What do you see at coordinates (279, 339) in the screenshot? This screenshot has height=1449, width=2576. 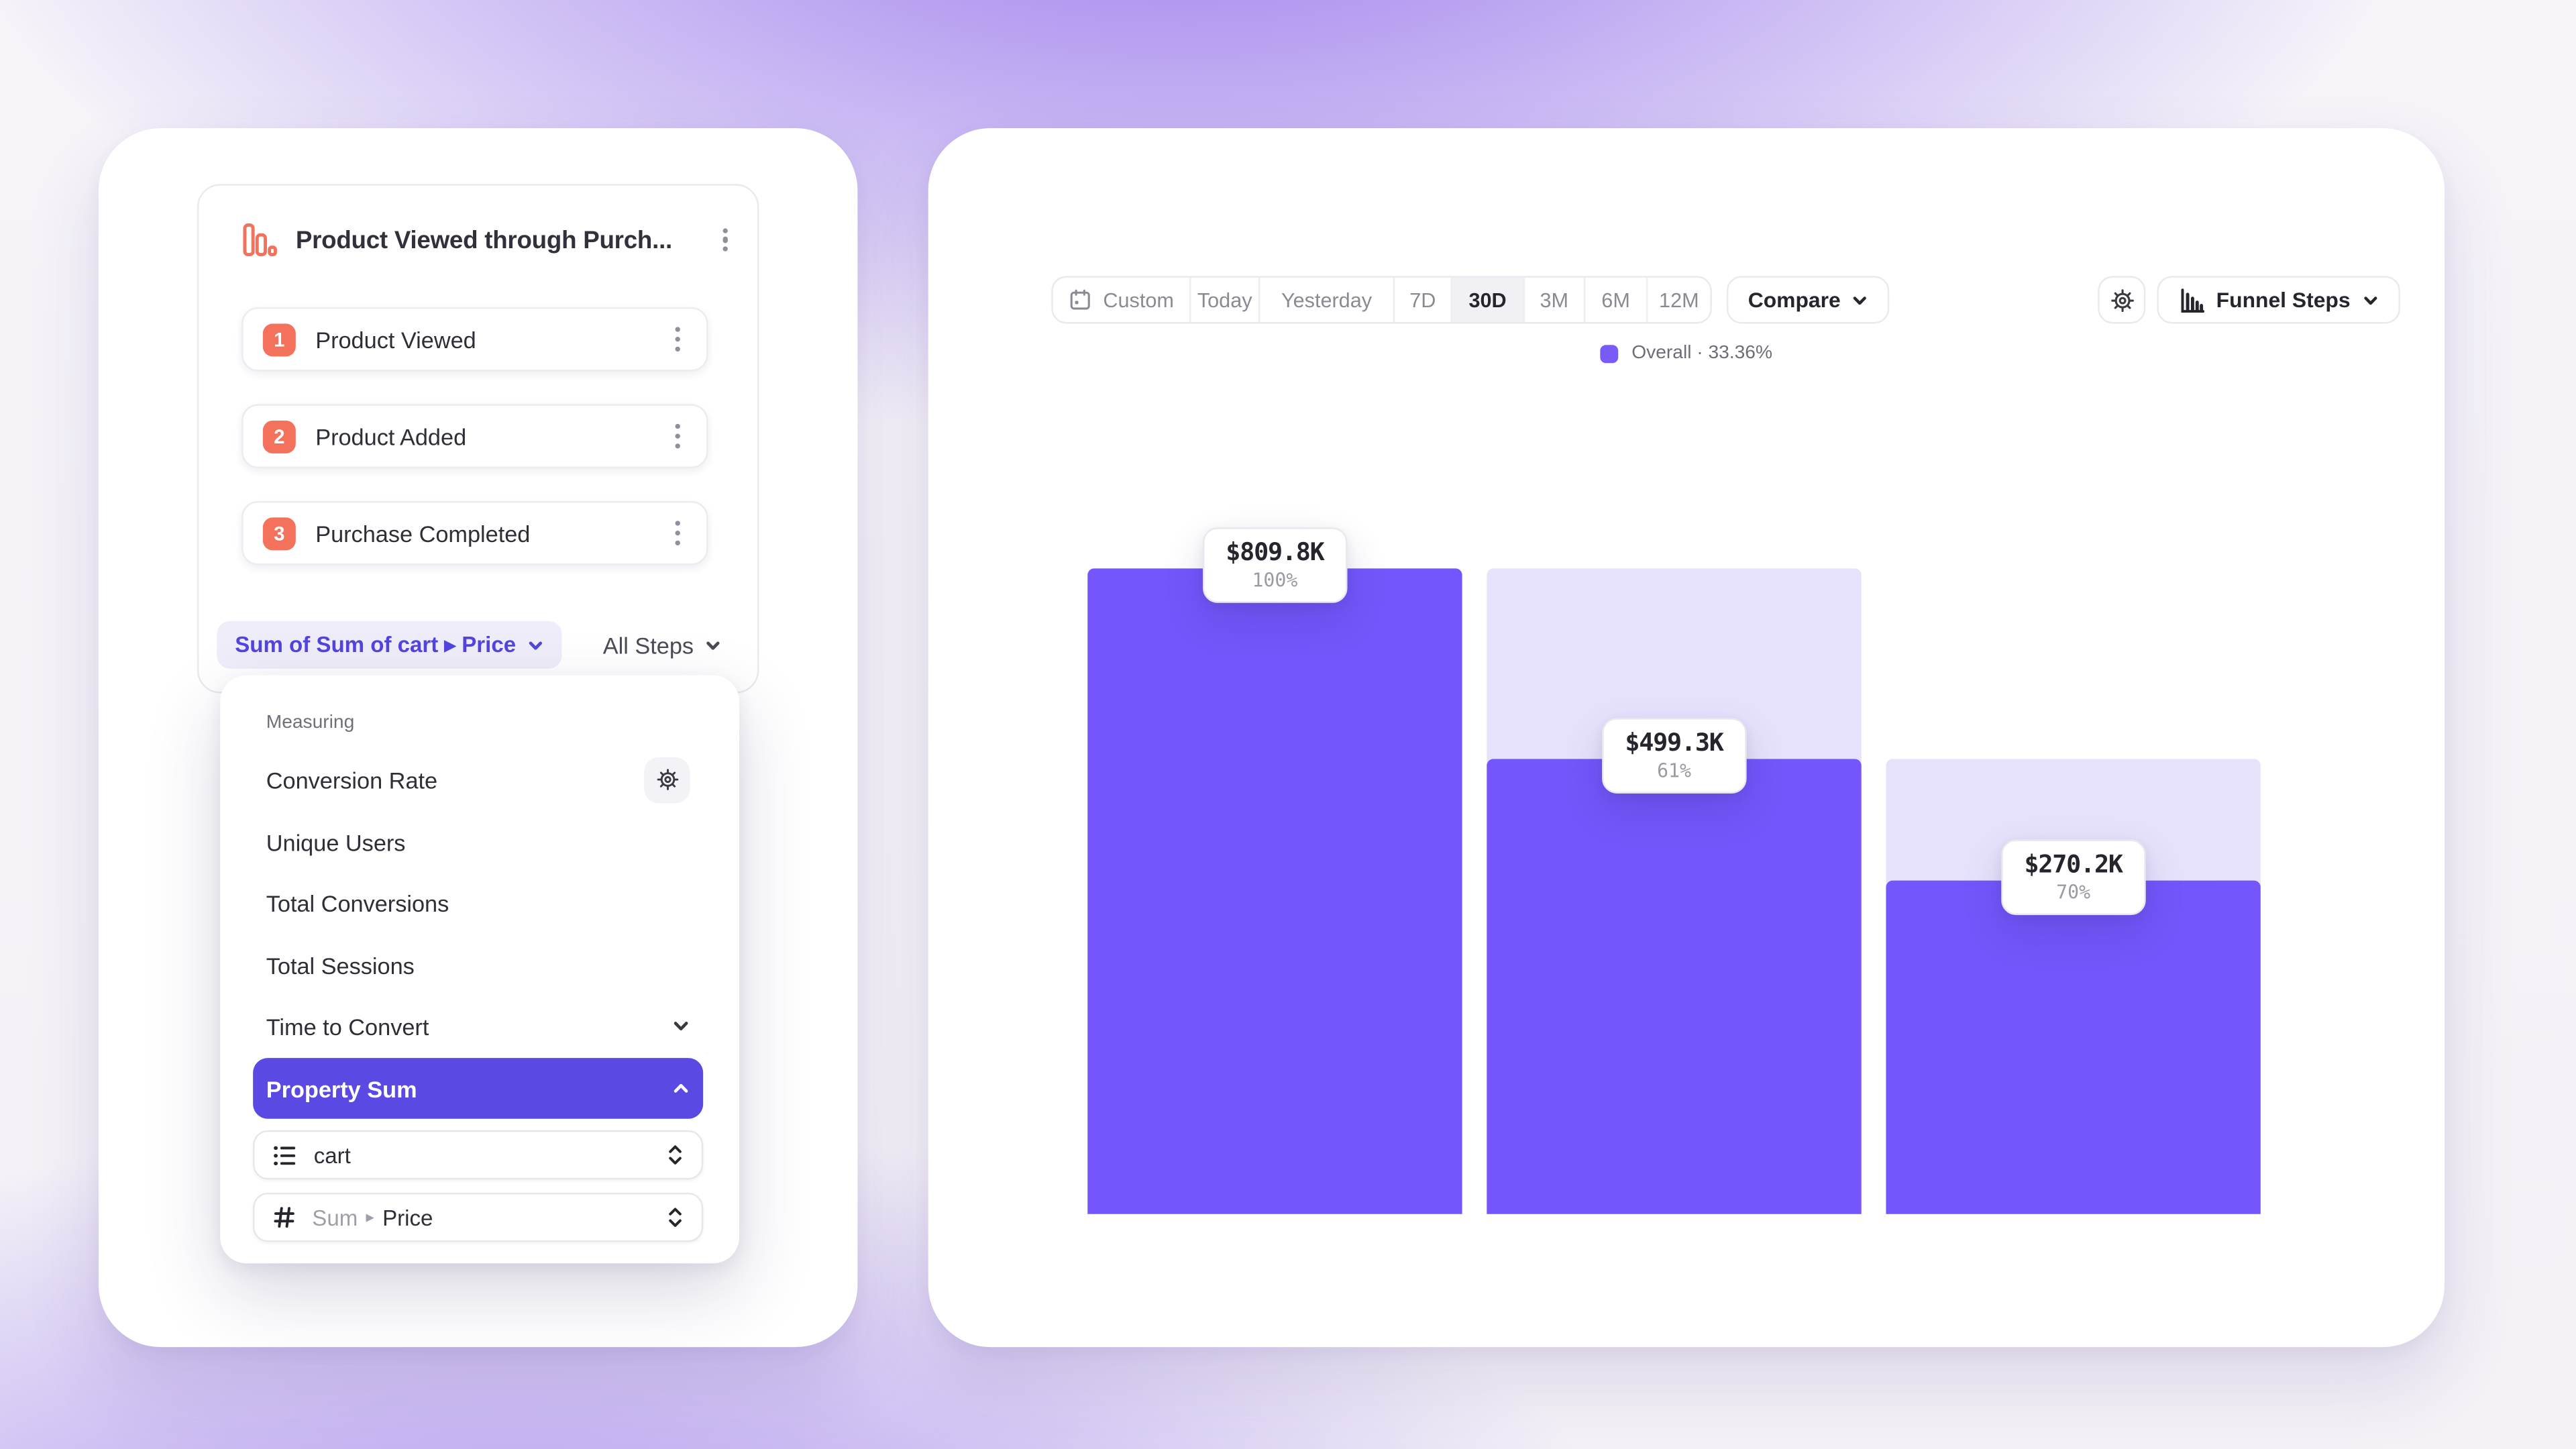 I see `step-number-badge: 1` at bounding box center [279, 339].